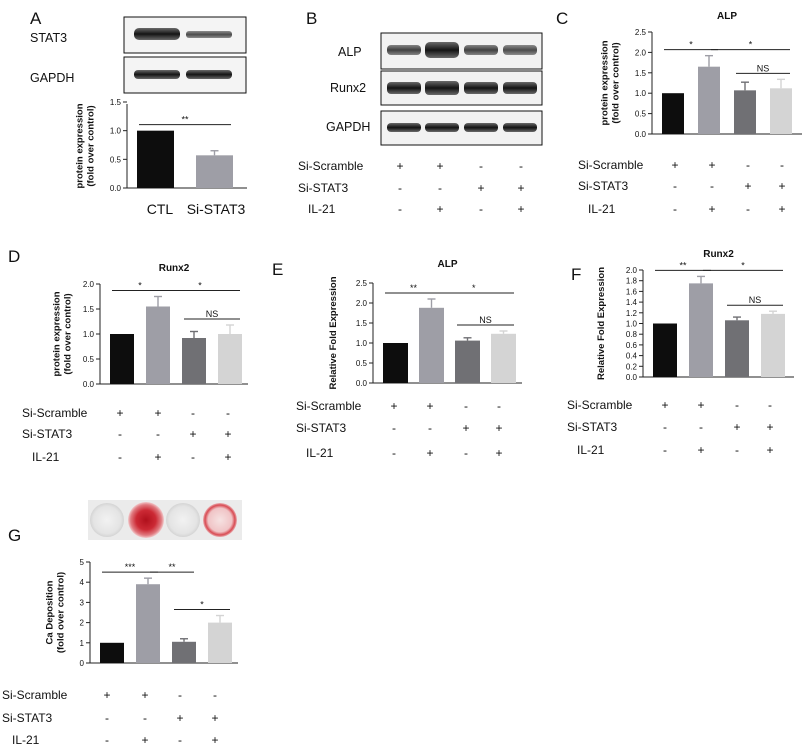  I want to click on x-category-si-stat3: Si-STAT3, so click(216, 209).